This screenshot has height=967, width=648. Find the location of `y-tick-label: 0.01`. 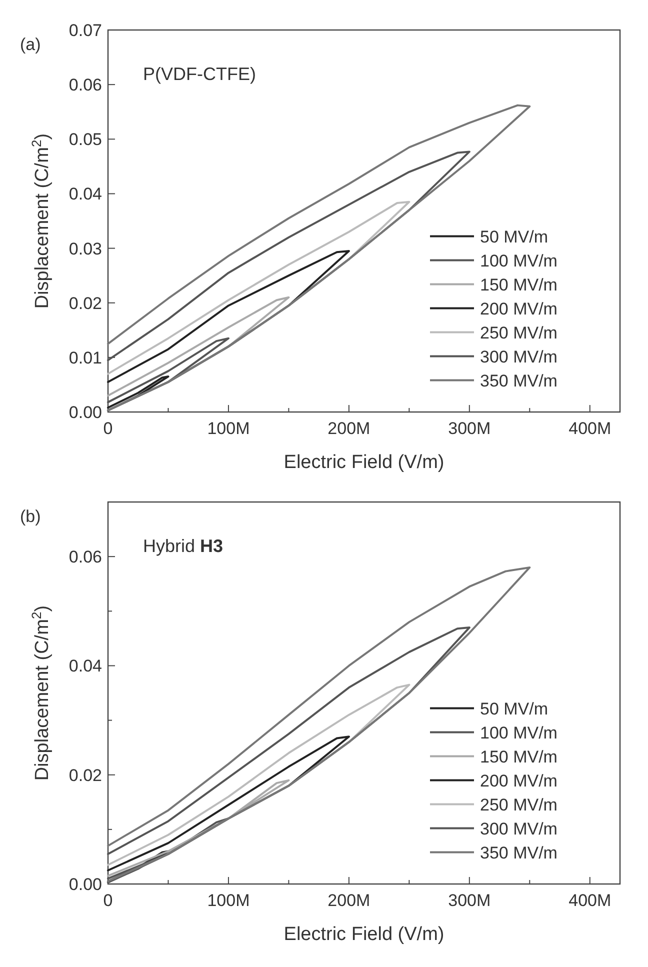

y-tick-label: 0.01 is located at coordinates (85, 358).